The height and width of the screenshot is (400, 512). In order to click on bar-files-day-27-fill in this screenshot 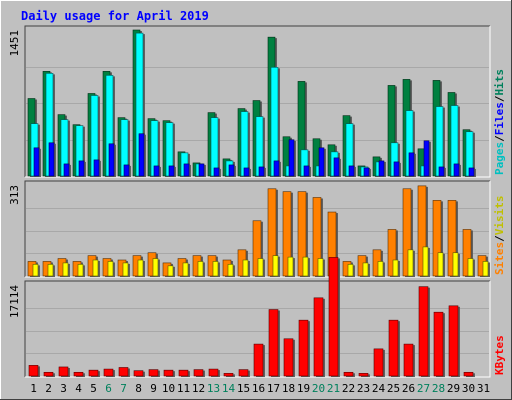, I will do `click(426, 158)`.